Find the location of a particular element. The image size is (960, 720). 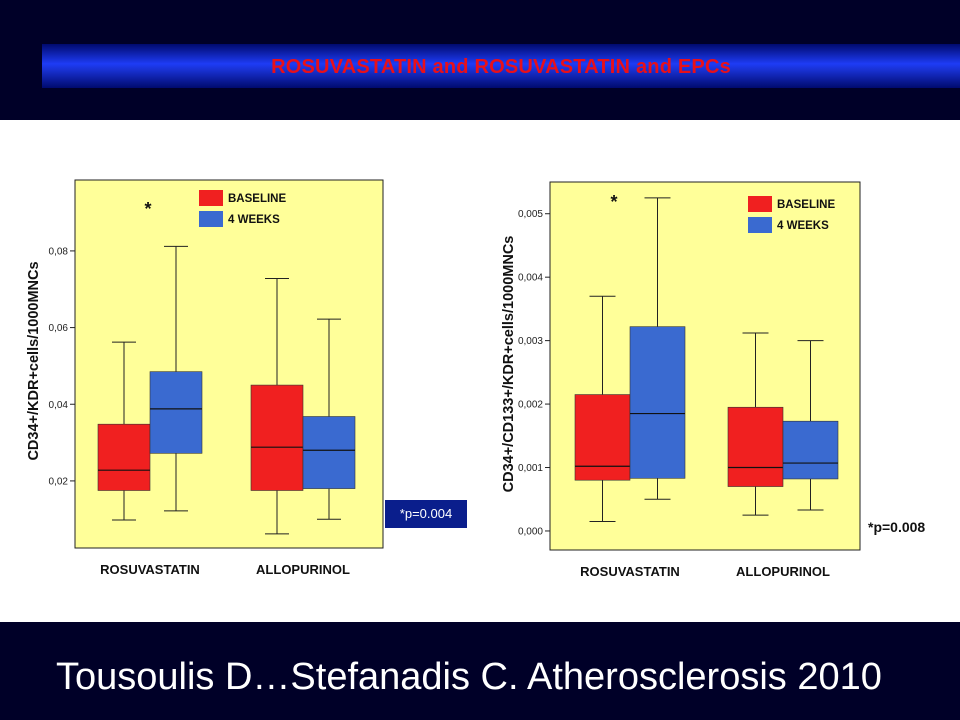

chart2-legend-label: BASELINE is located at coordinates (806, 205).